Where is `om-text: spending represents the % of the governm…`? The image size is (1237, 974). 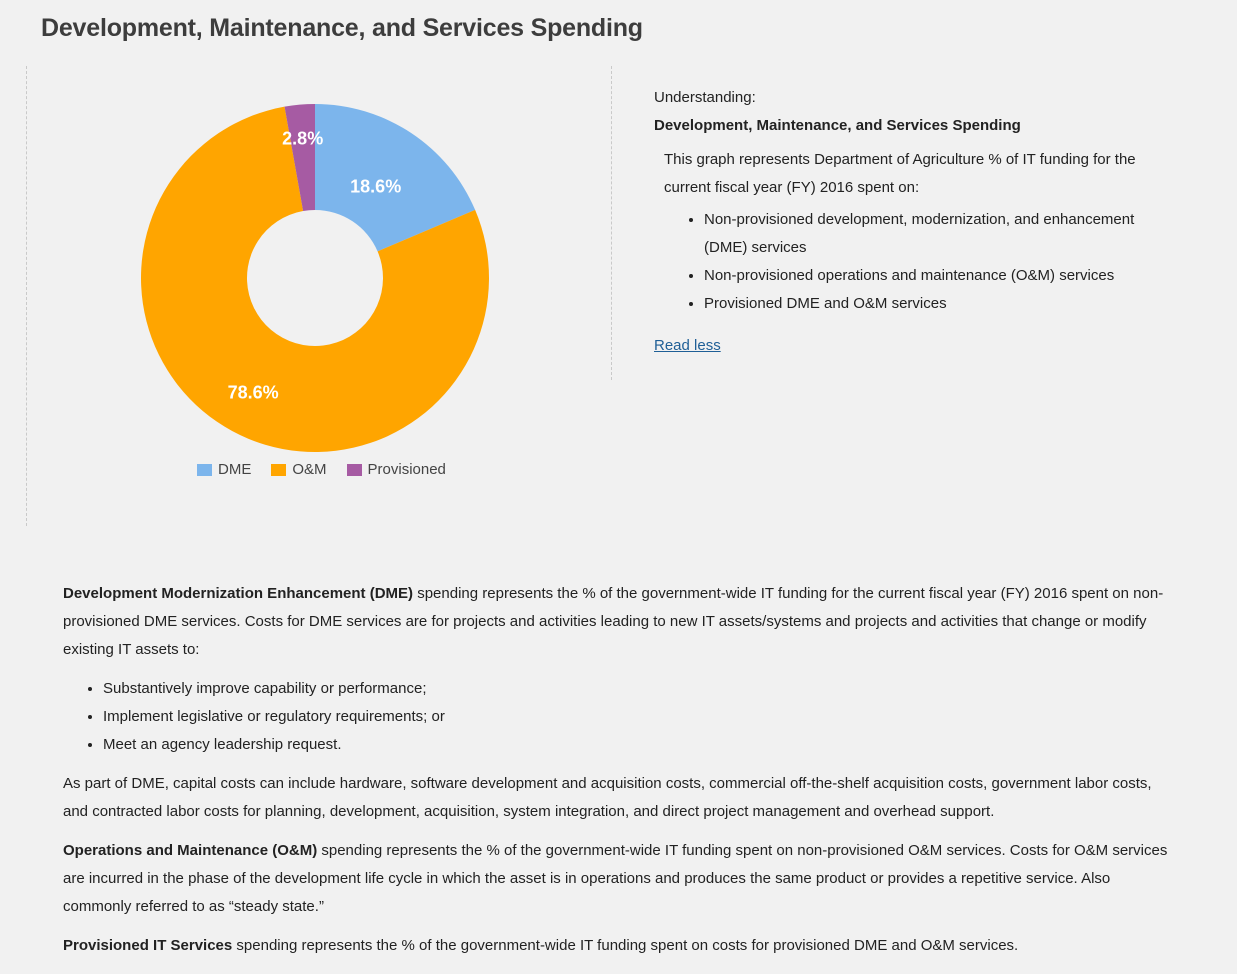
om-text: spending represents the % of the governm… is located at coordinates (615, 878).